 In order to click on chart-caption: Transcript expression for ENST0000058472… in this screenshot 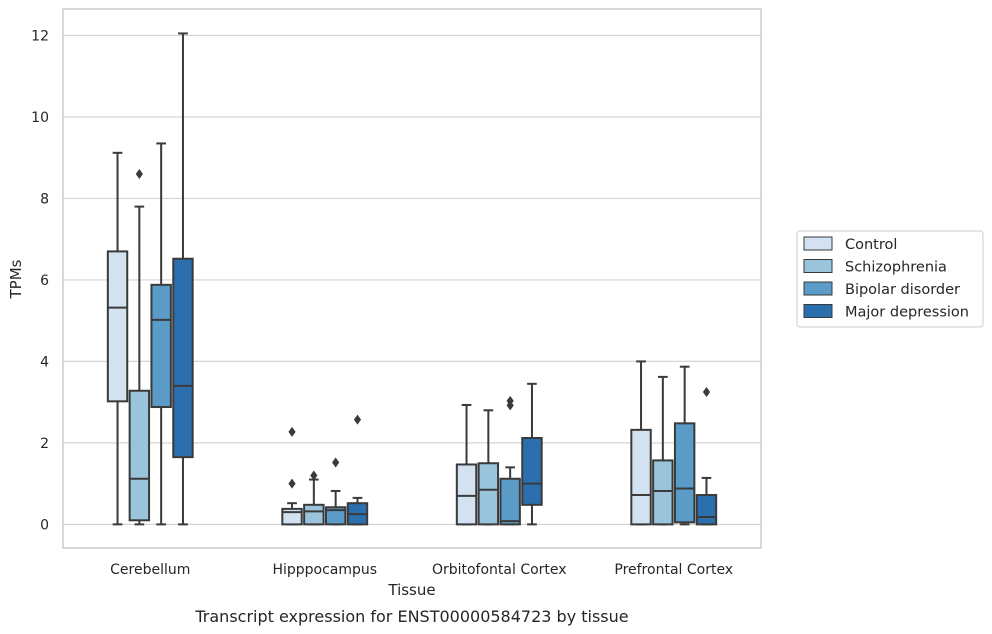, I will do `click(411, 616)`.